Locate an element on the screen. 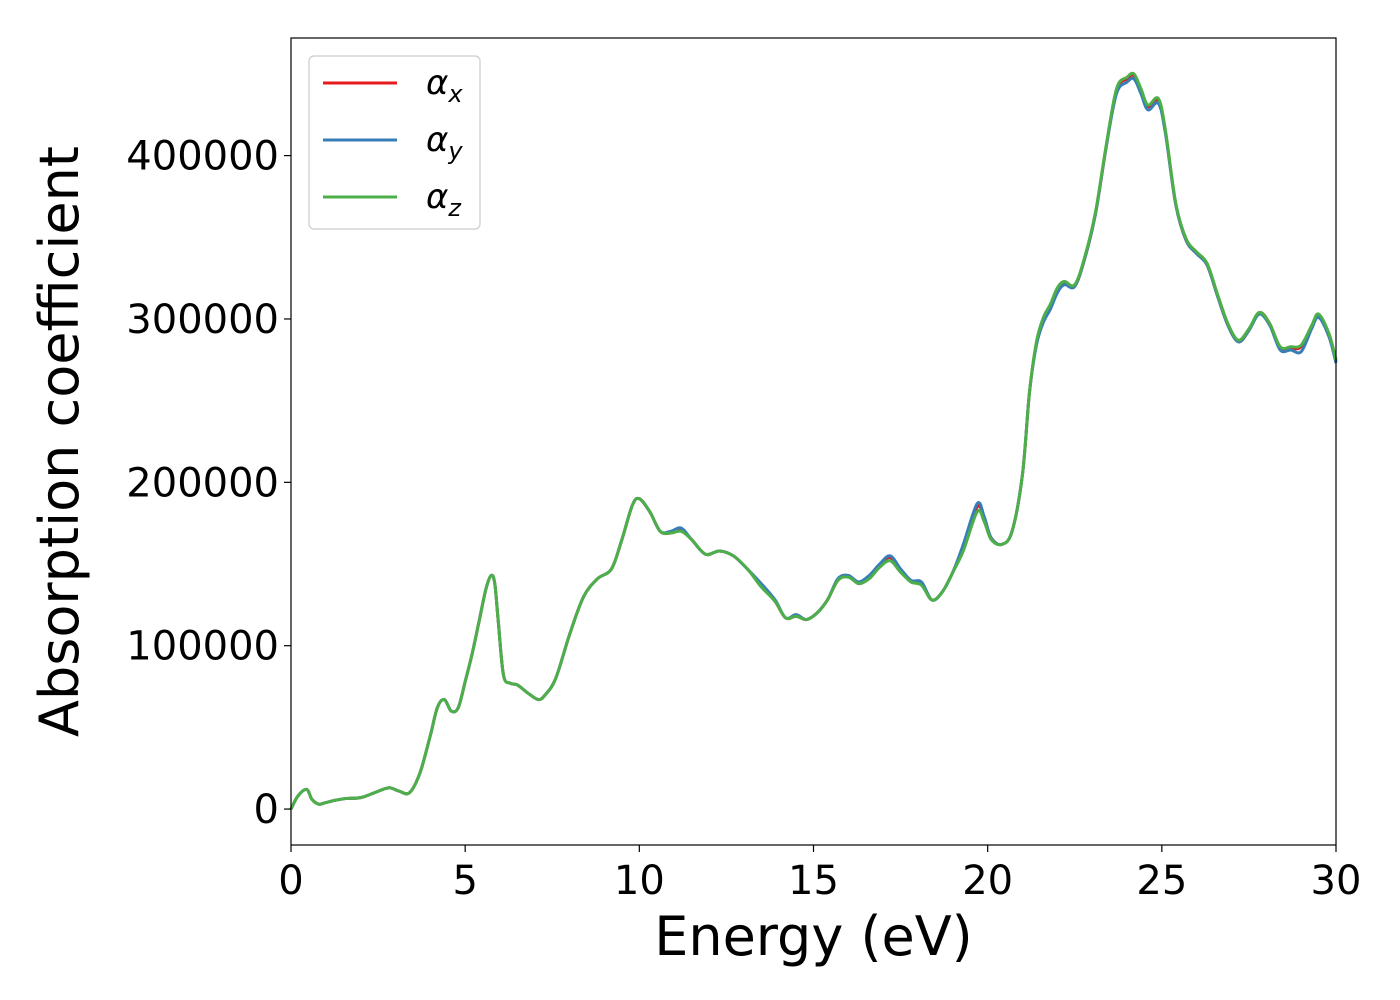  x-tick-label: 30 is located at coordinates (1336, 881).